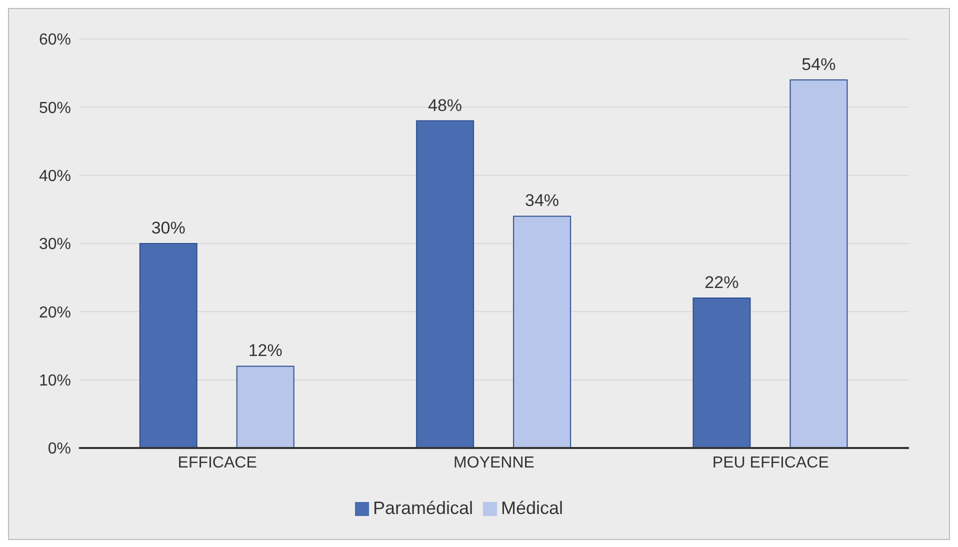 The width and height of the screenshot is (958, 547). What do you see at coordinates (59, 449) in the screenshot?
I see `y-tick-label: 0%` at bounding box center [59, 449].